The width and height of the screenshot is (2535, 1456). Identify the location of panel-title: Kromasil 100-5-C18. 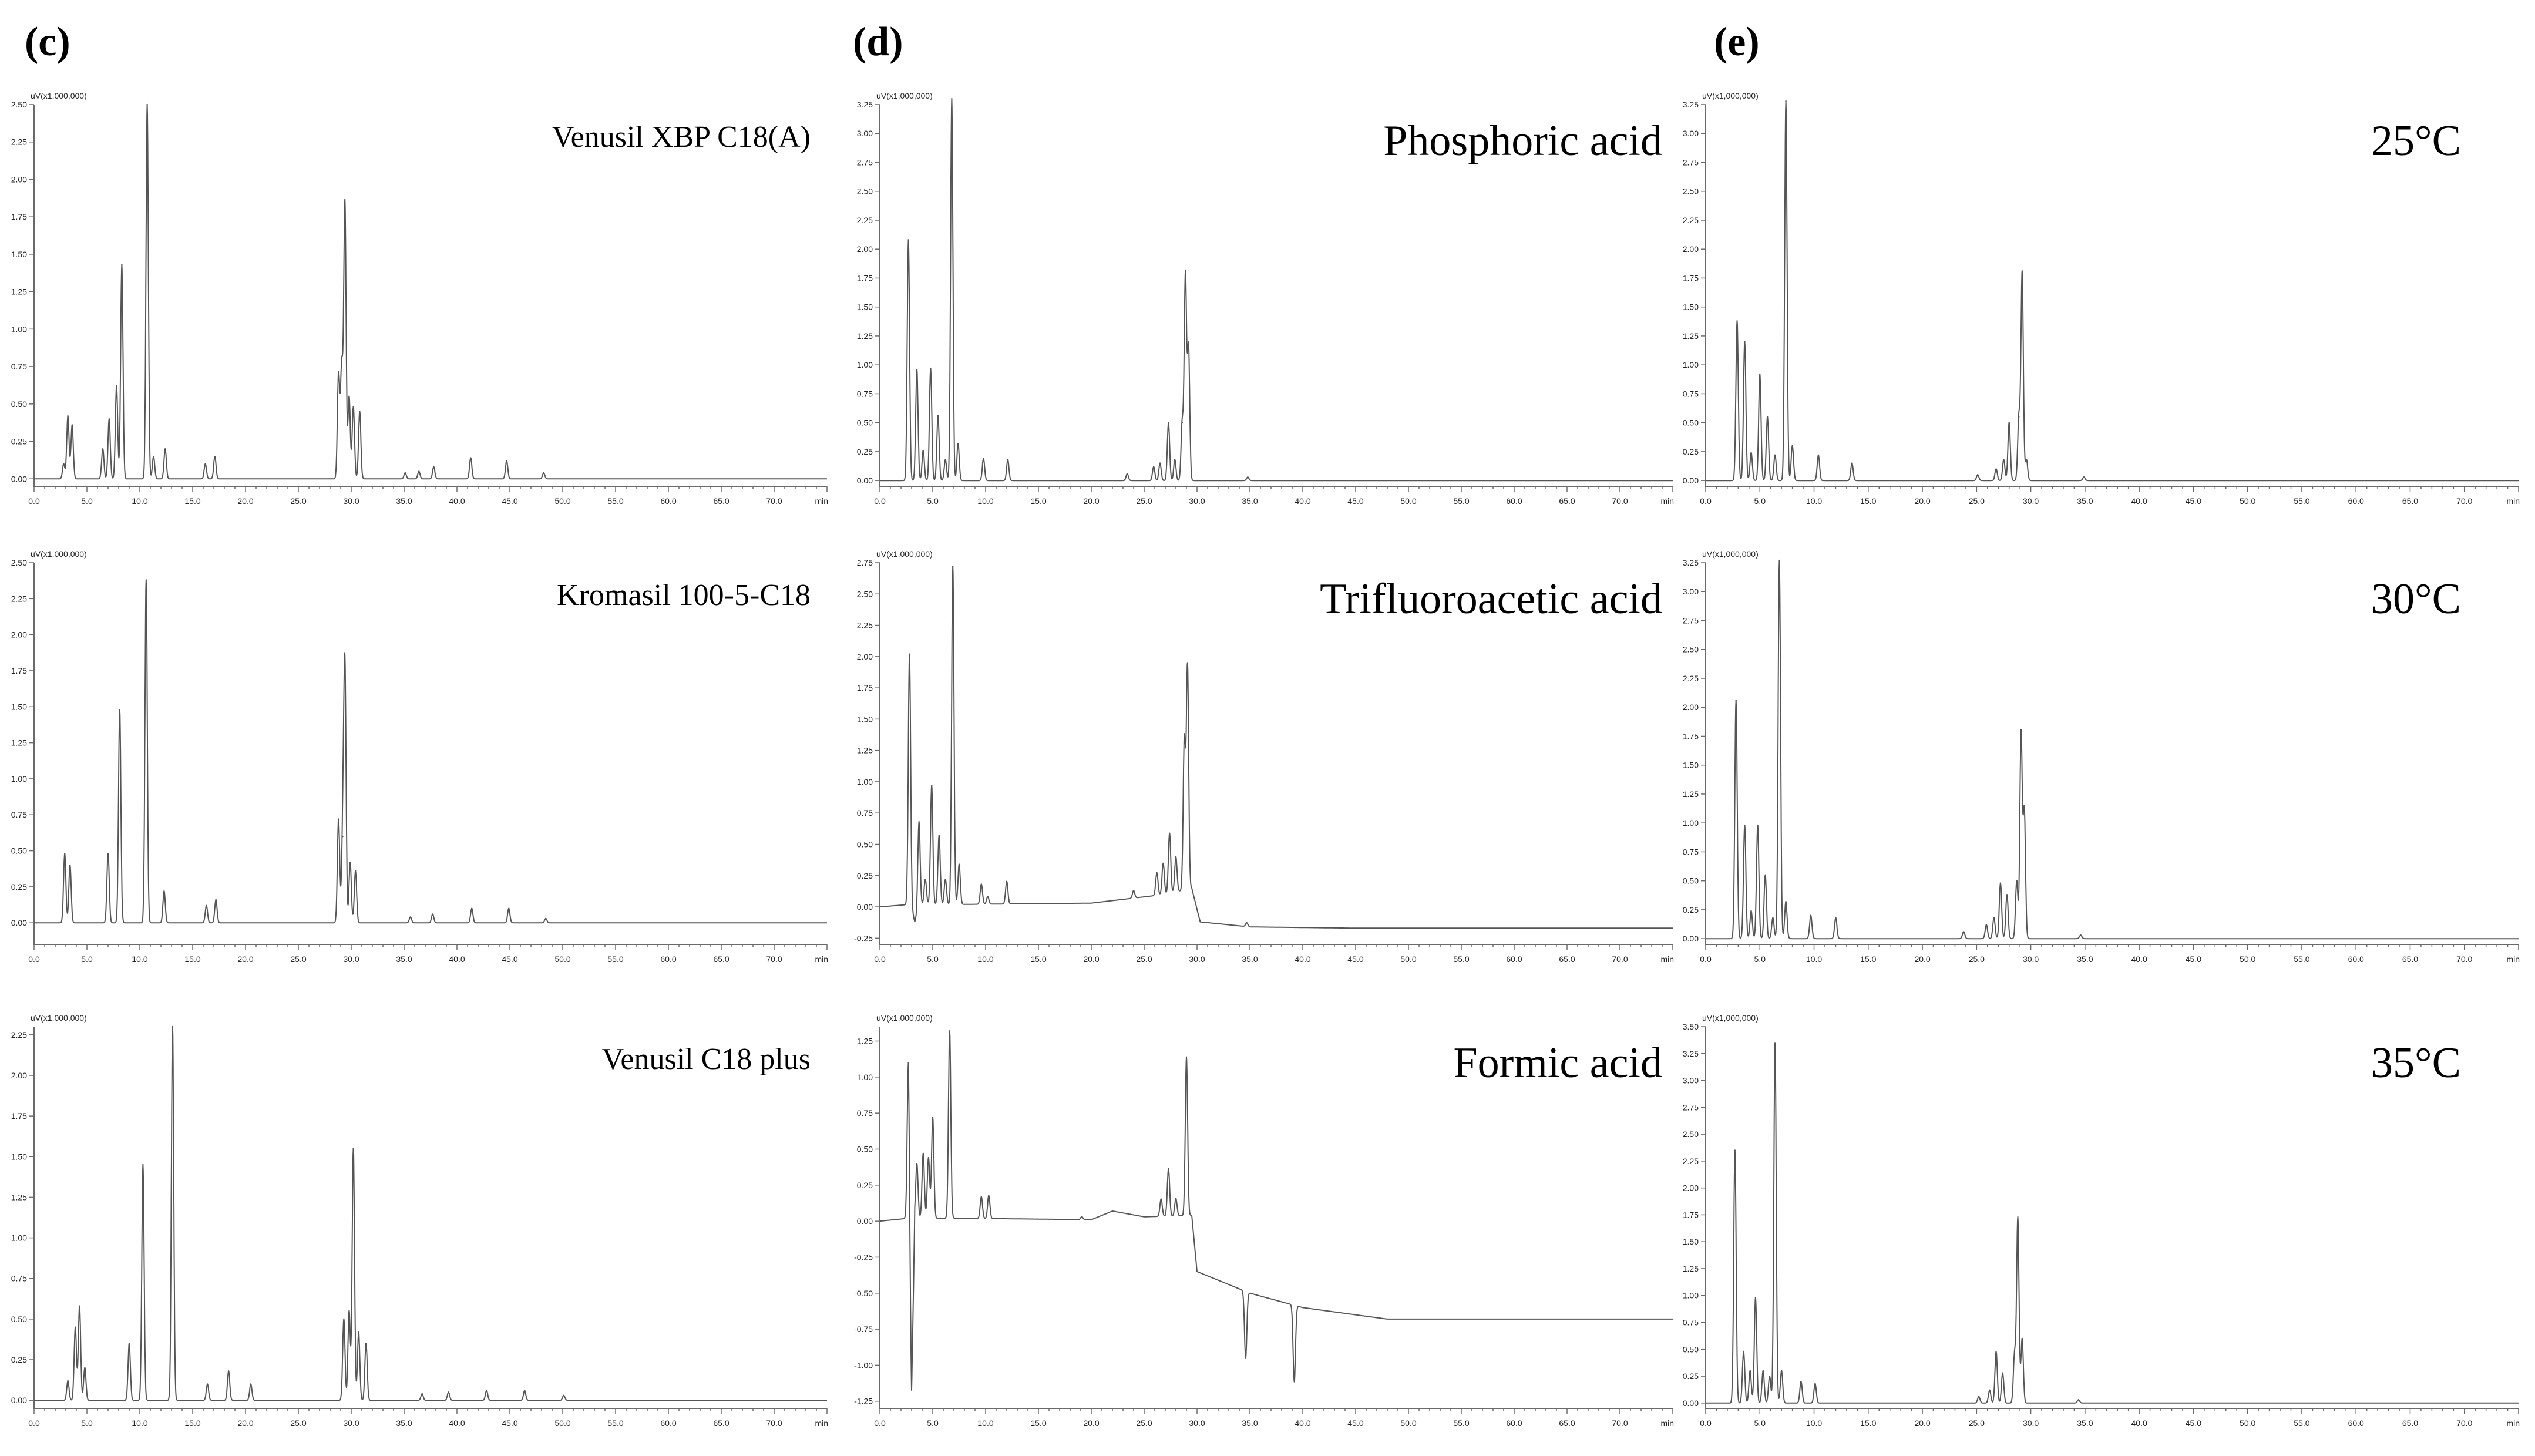
(684, 595).